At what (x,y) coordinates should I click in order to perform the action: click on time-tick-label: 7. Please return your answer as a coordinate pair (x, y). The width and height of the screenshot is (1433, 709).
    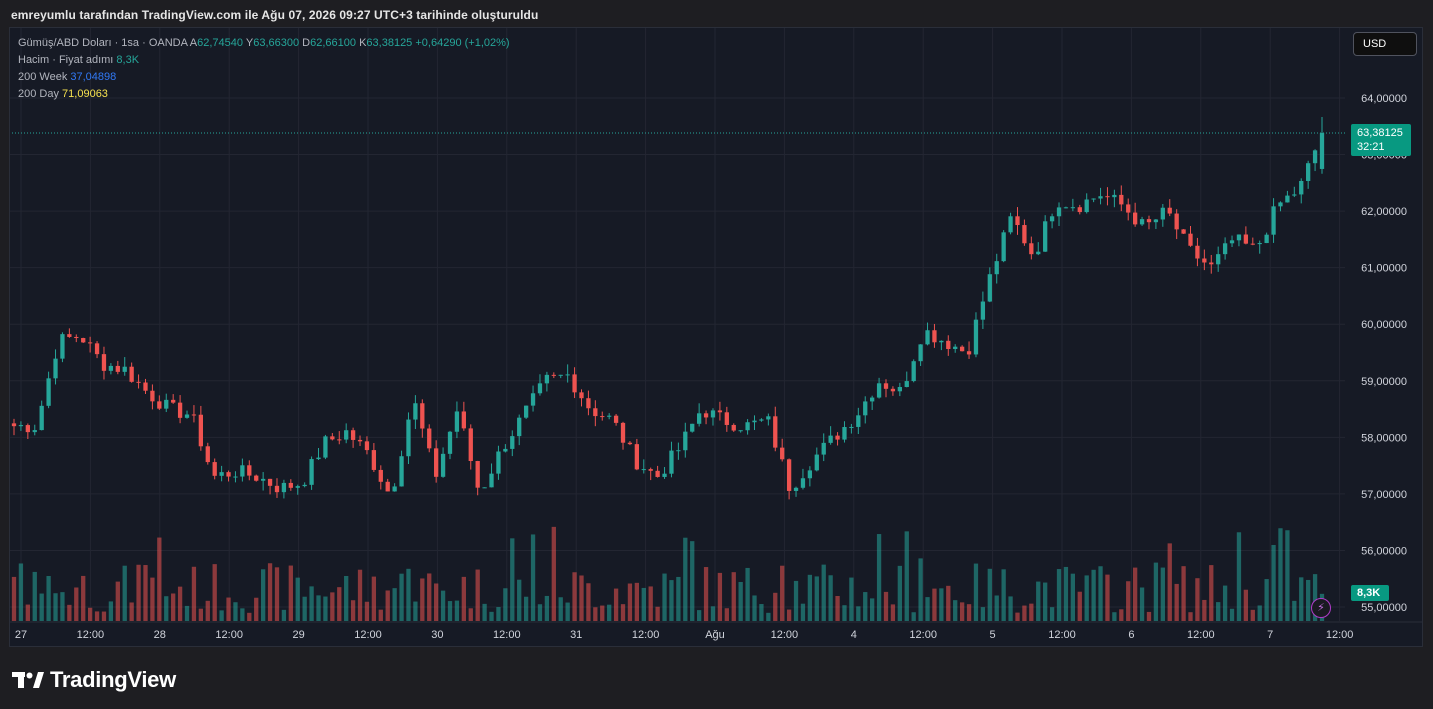
    Looking at the image, I should click on (1270, 635).